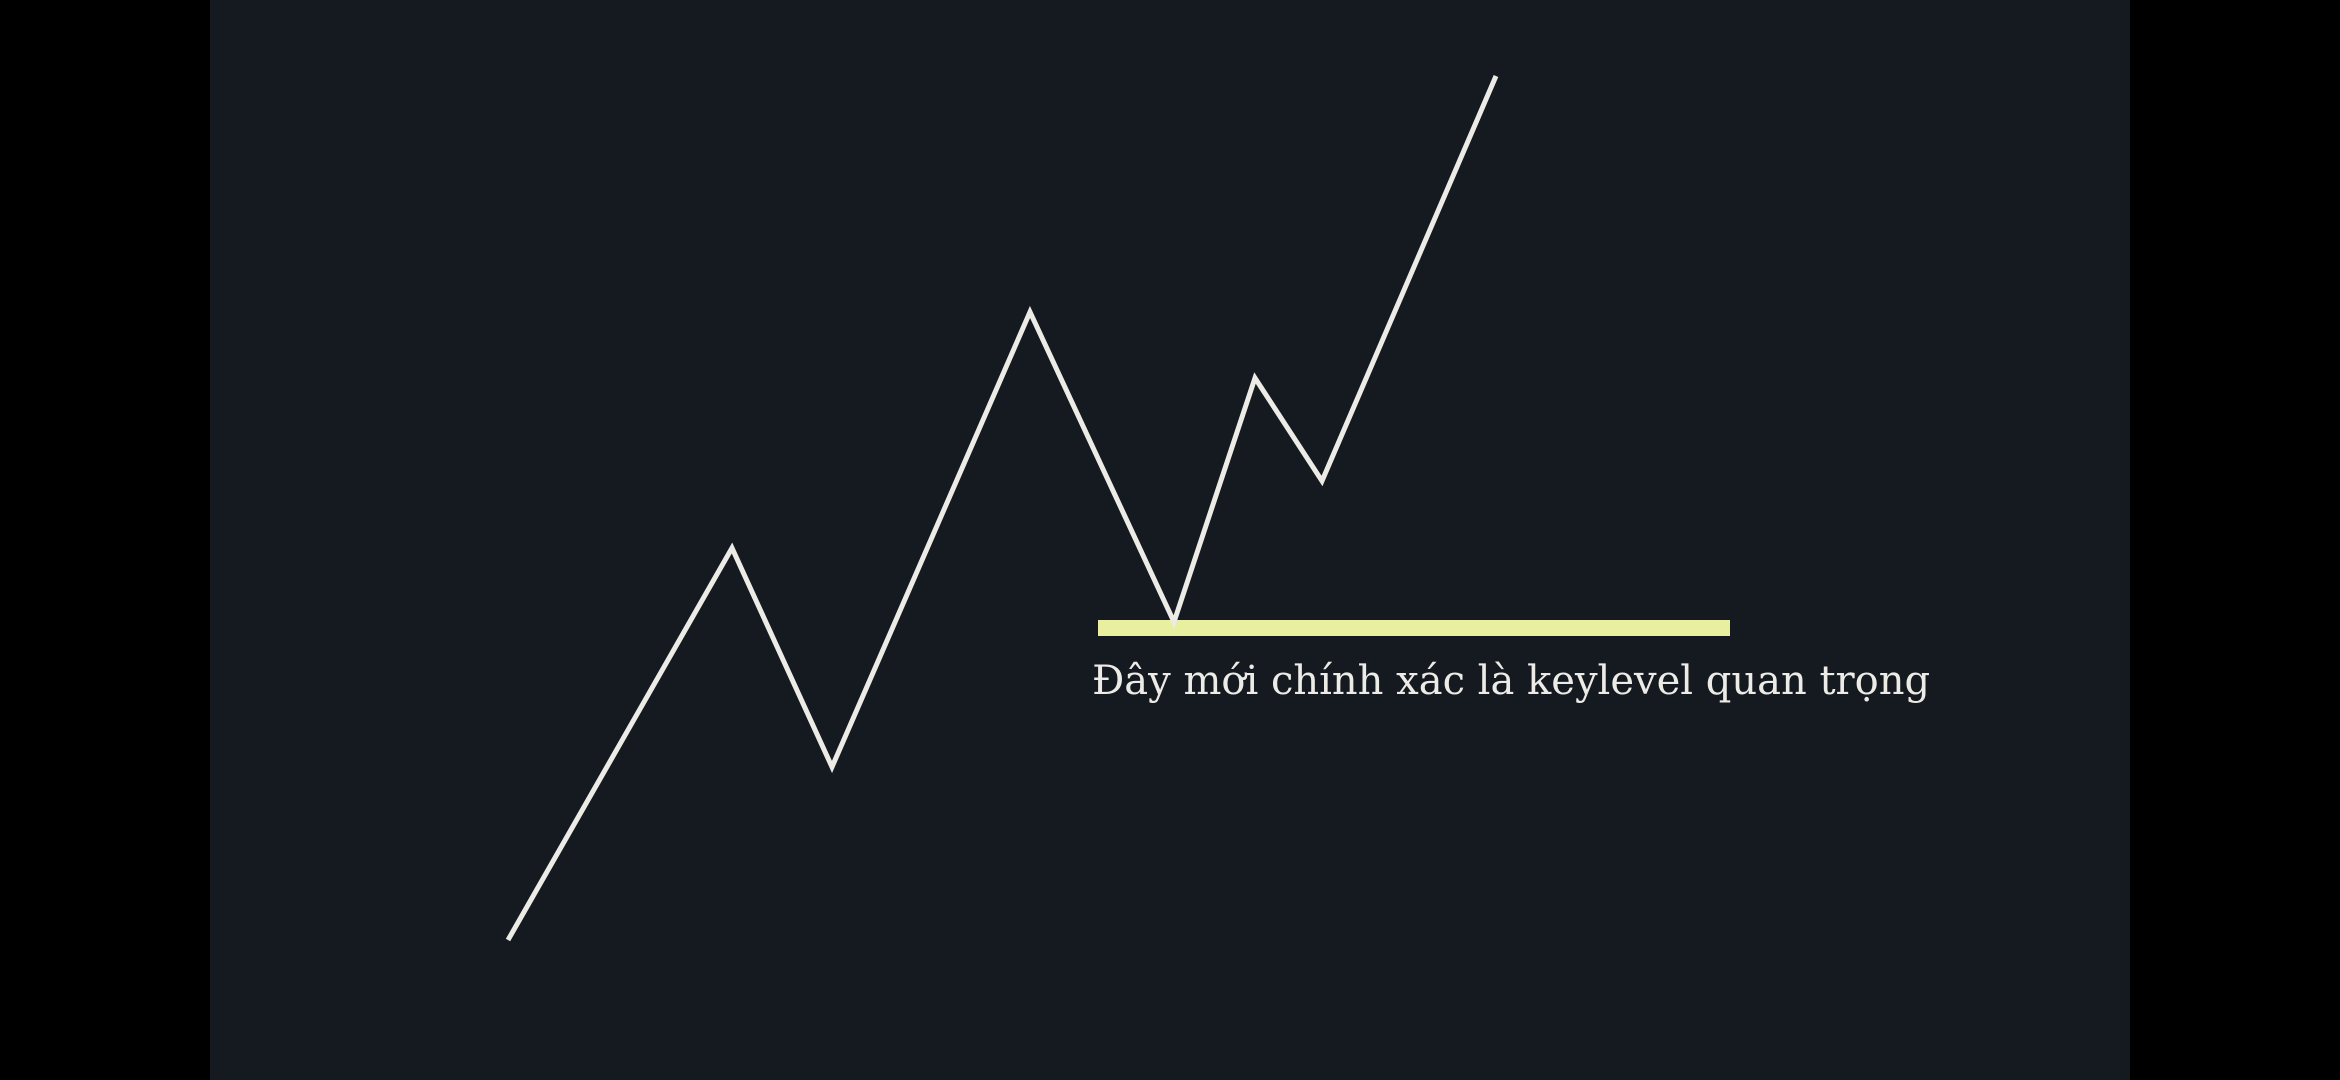 Image resolution: width=2340 pixels, height=1080 pixels. What do you see at coordinates (1414, 628) in the screenshot?
I see `key-level-bar` at bounding box center [1414, 628].